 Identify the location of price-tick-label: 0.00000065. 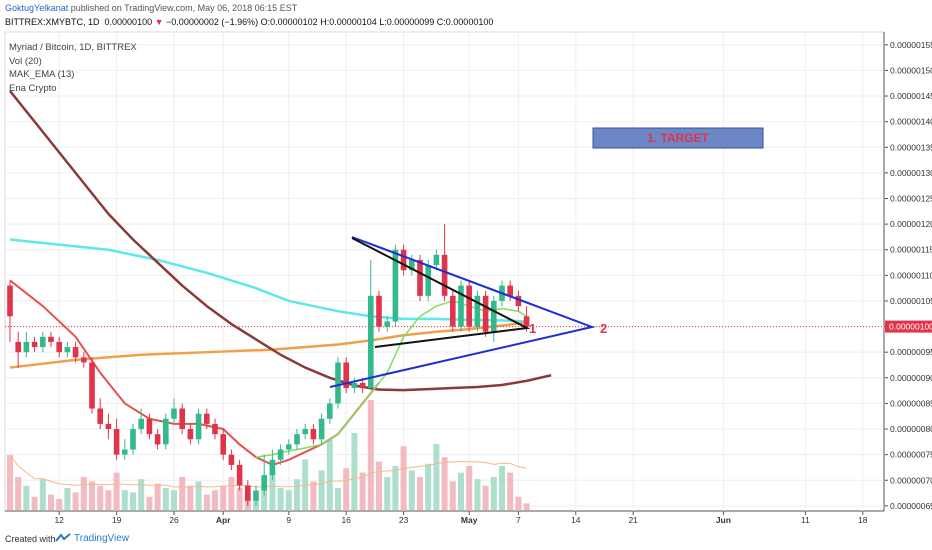
(911, 506).